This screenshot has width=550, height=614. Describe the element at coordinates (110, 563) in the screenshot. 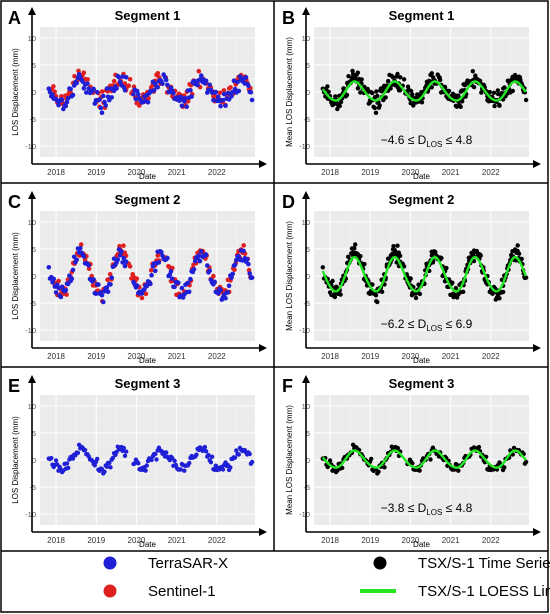

I see `legend-marker-terrasar-x` at that location.